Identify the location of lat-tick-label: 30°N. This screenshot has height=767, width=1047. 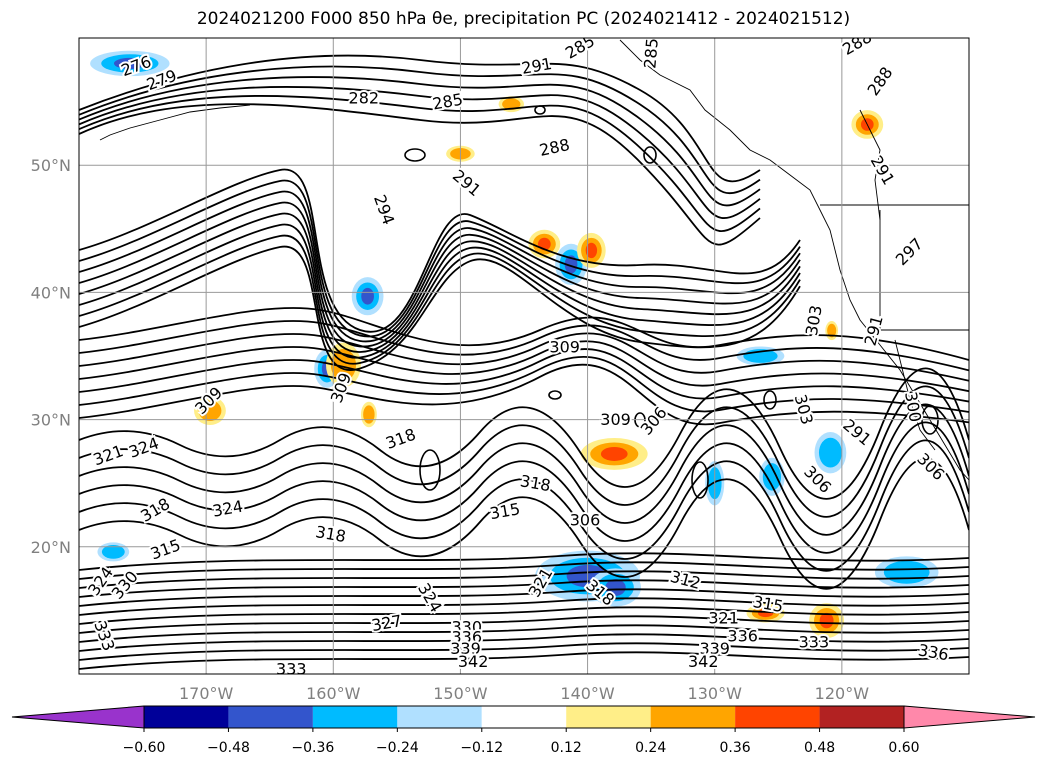
(51, 420).